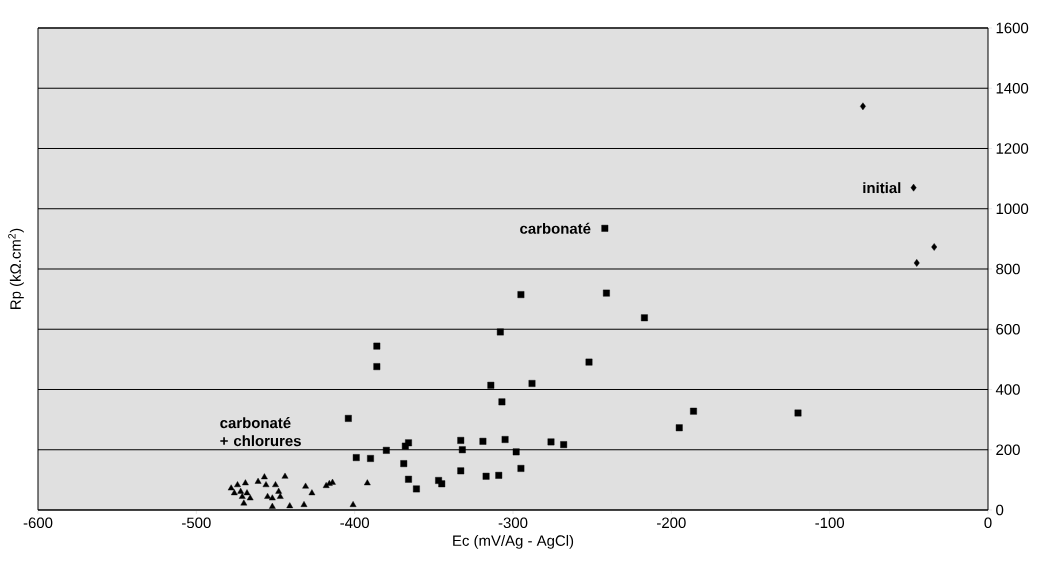 This screenshot has height=575, width=1041. I want to click on y-axis-title: Rp (kΩ.cm$^{2}$), so click(16, 268).